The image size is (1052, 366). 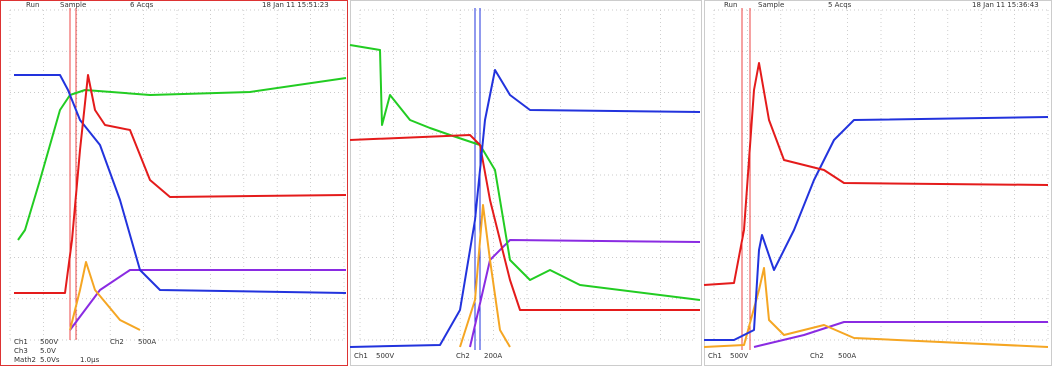 What do you see at coordinates (1005, 5) in the screenshot?
I see `timestamp: 18 Jan 11 15:36:43` at bounding box center [1005, 5].